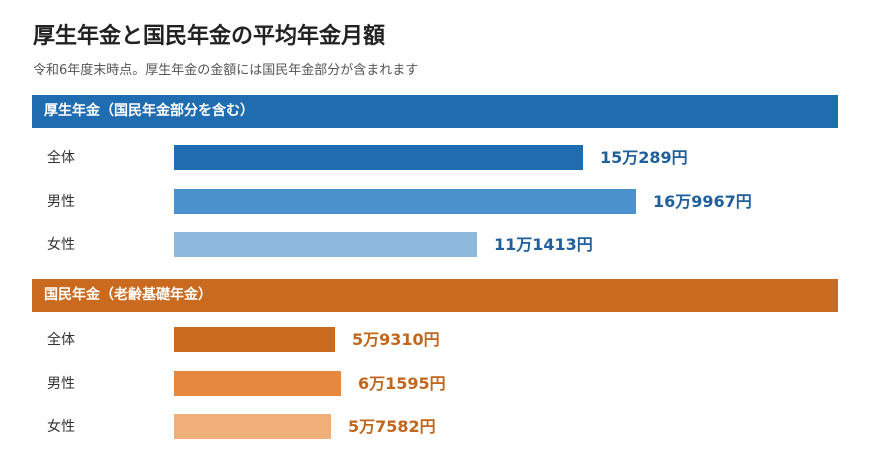  Describe the element at coordinates (396, 339) in the screenshot. I see `value-label: 5万9310円` at that location.